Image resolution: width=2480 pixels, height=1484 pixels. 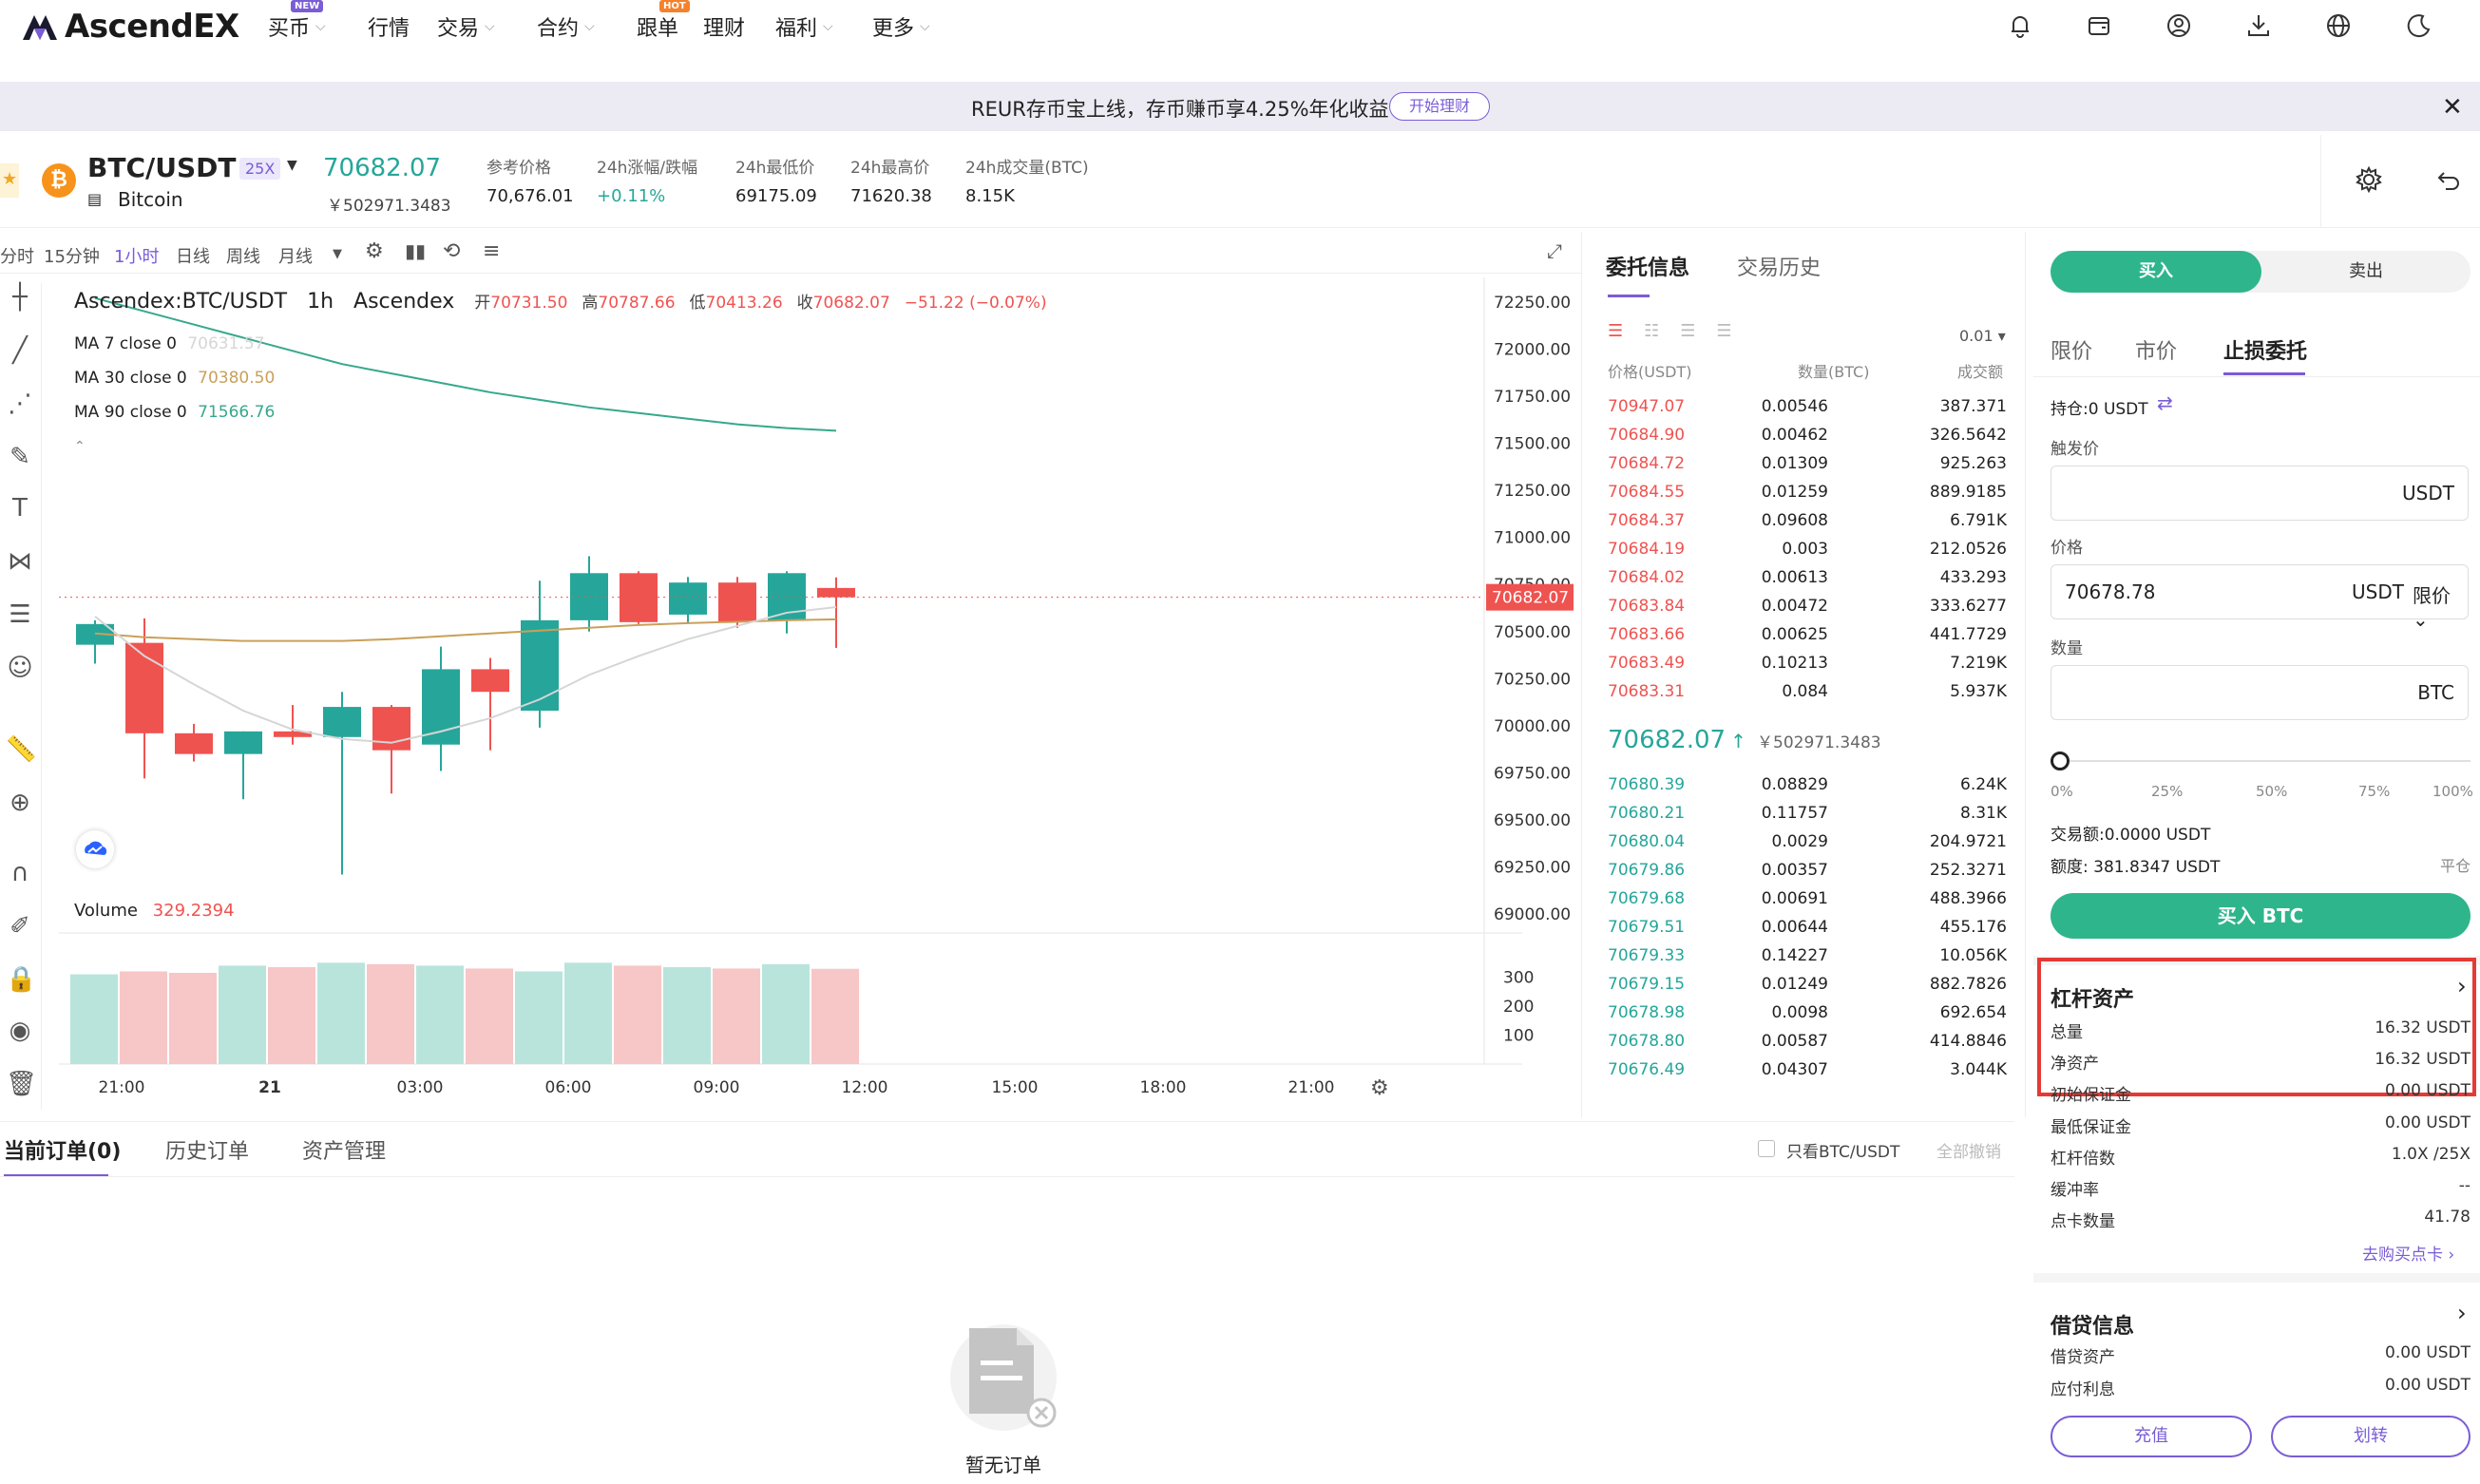 What do you see at coordinates (1807, 635) in the screenshot?
I see `ask-row: 70683.66 0.00625 441.7729` at bounding box center [1807, 635].